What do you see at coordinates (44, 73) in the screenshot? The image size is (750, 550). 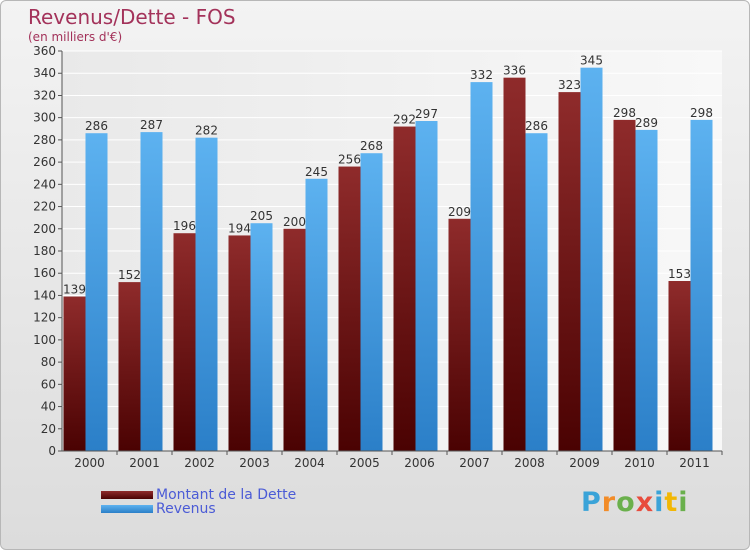 I see `y-tick-label: 340` at bounding box center [44, 73].